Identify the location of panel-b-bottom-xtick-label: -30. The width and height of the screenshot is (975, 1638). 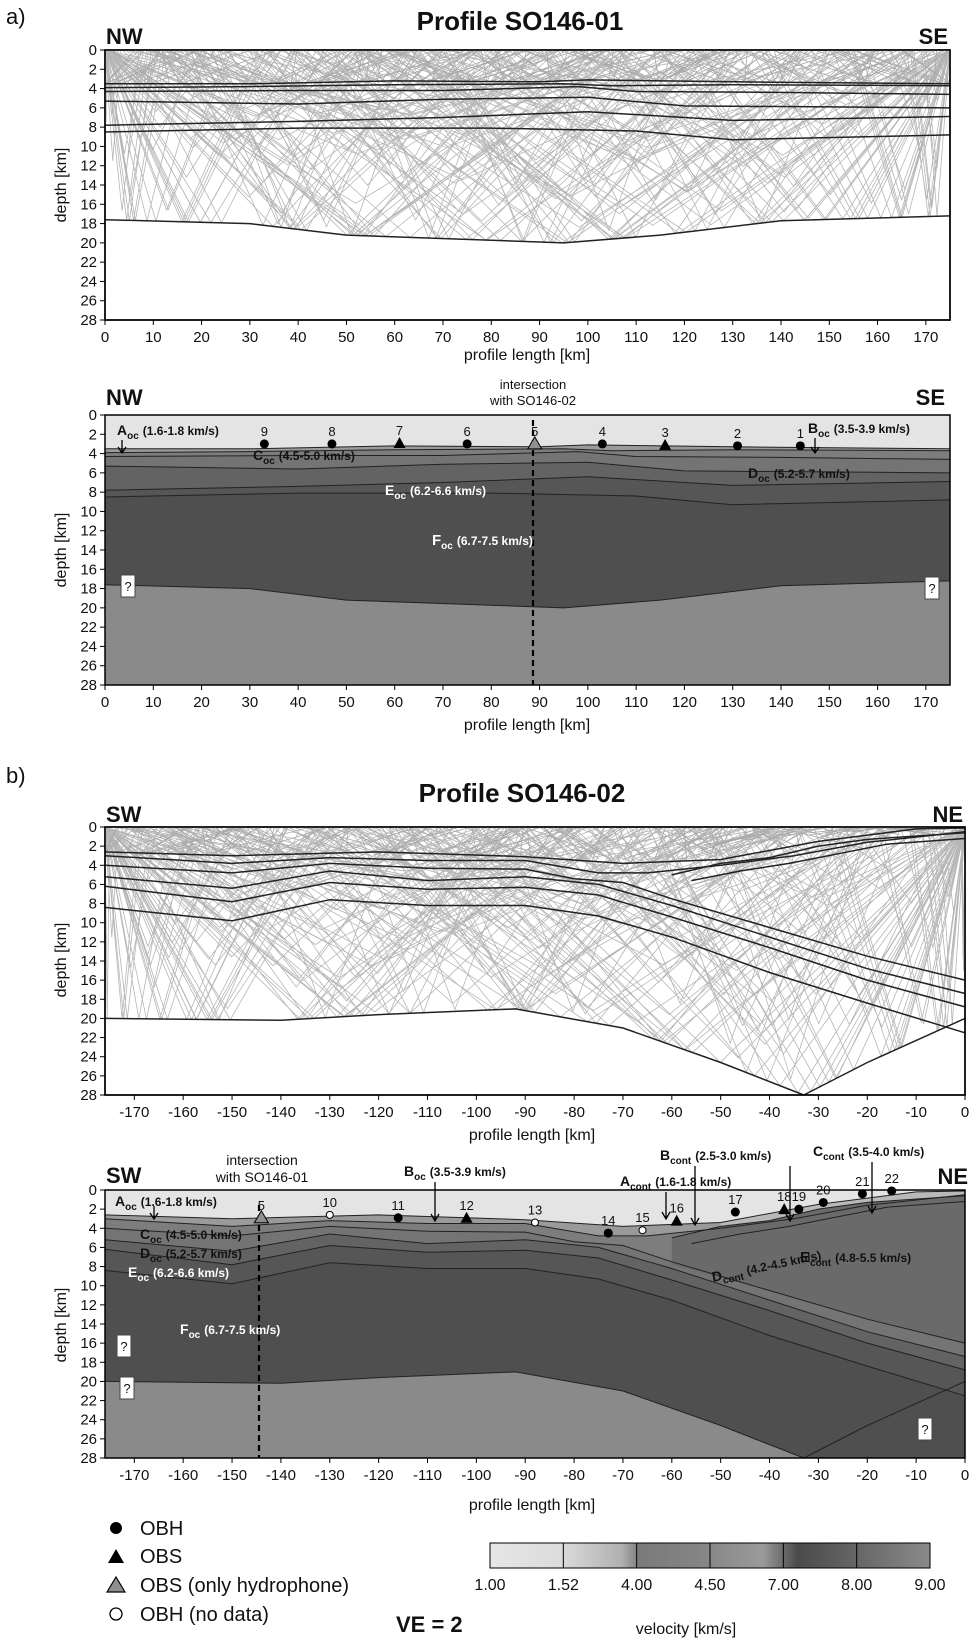
(819, 1475).